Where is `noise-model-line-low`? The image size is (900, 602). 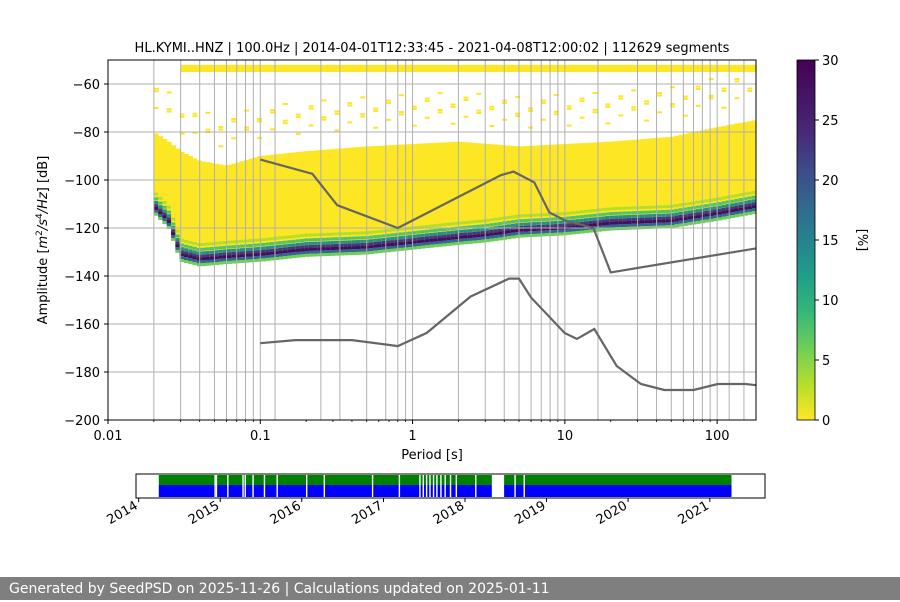 noise-model-line-low is located at coordinates (508, 334).